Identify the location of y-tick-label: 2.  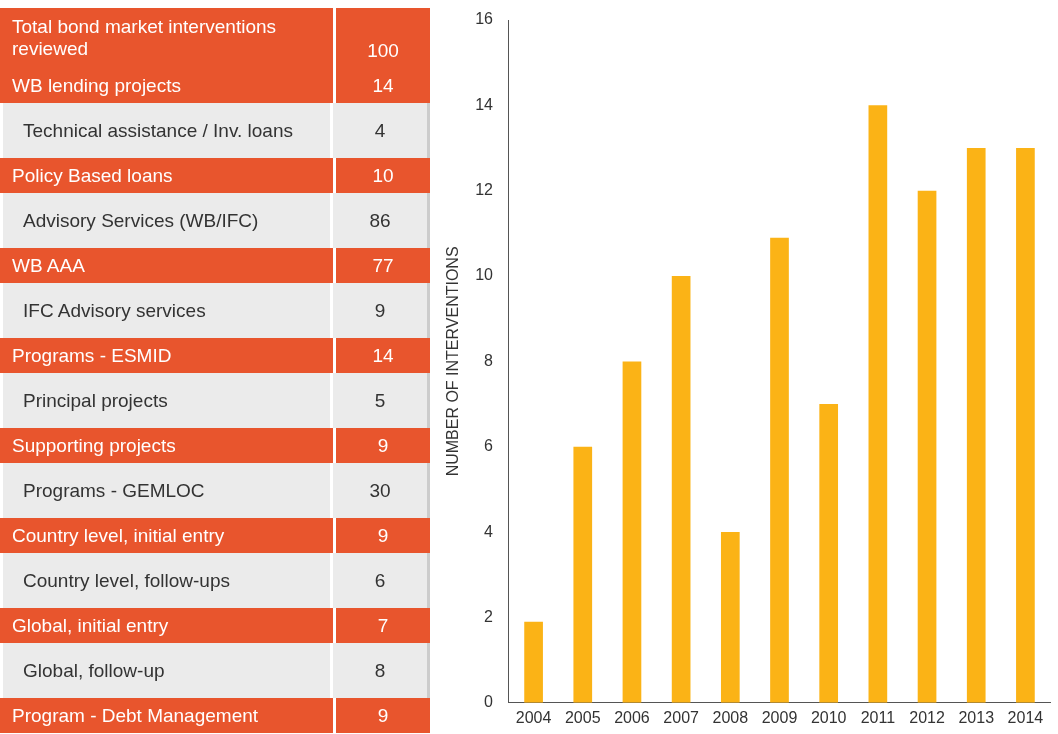
(489, 616).